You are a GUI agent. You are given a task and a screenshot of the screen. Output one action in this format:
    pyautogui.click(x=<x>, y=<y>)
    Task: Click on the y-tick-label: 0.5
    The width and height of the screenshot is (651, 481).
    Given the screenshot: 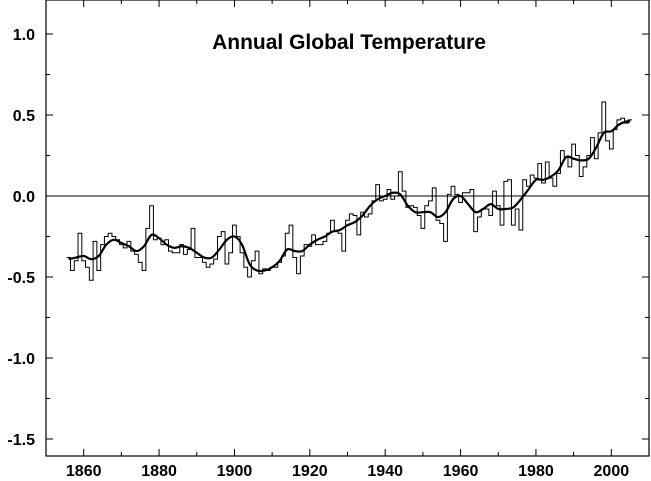 What is the action you would take?
    pyautogui.click(x=24, y=116)
    